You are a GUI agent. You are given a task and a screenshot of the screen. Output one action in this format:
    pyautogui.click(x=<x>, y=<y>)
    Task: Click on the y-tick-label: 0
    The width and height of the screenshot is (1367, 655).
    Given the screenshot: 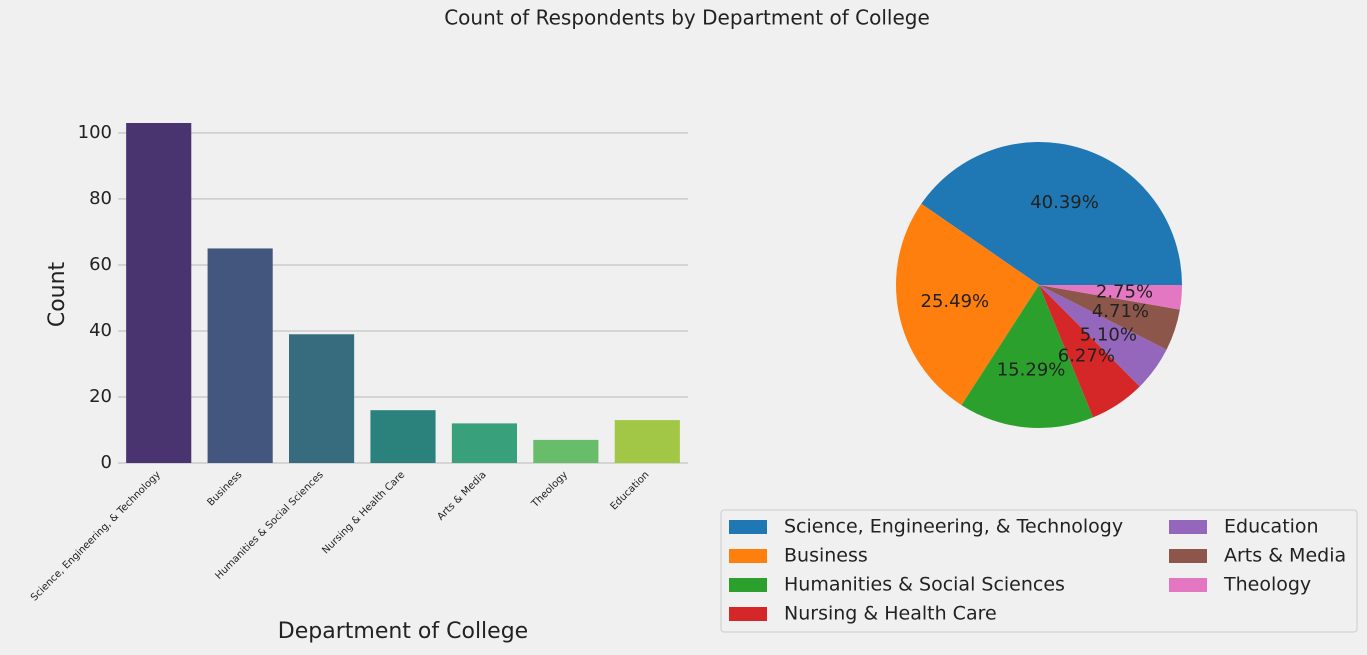 What is the action you would take?
    pyautogui.click(x=106, y=462)
    